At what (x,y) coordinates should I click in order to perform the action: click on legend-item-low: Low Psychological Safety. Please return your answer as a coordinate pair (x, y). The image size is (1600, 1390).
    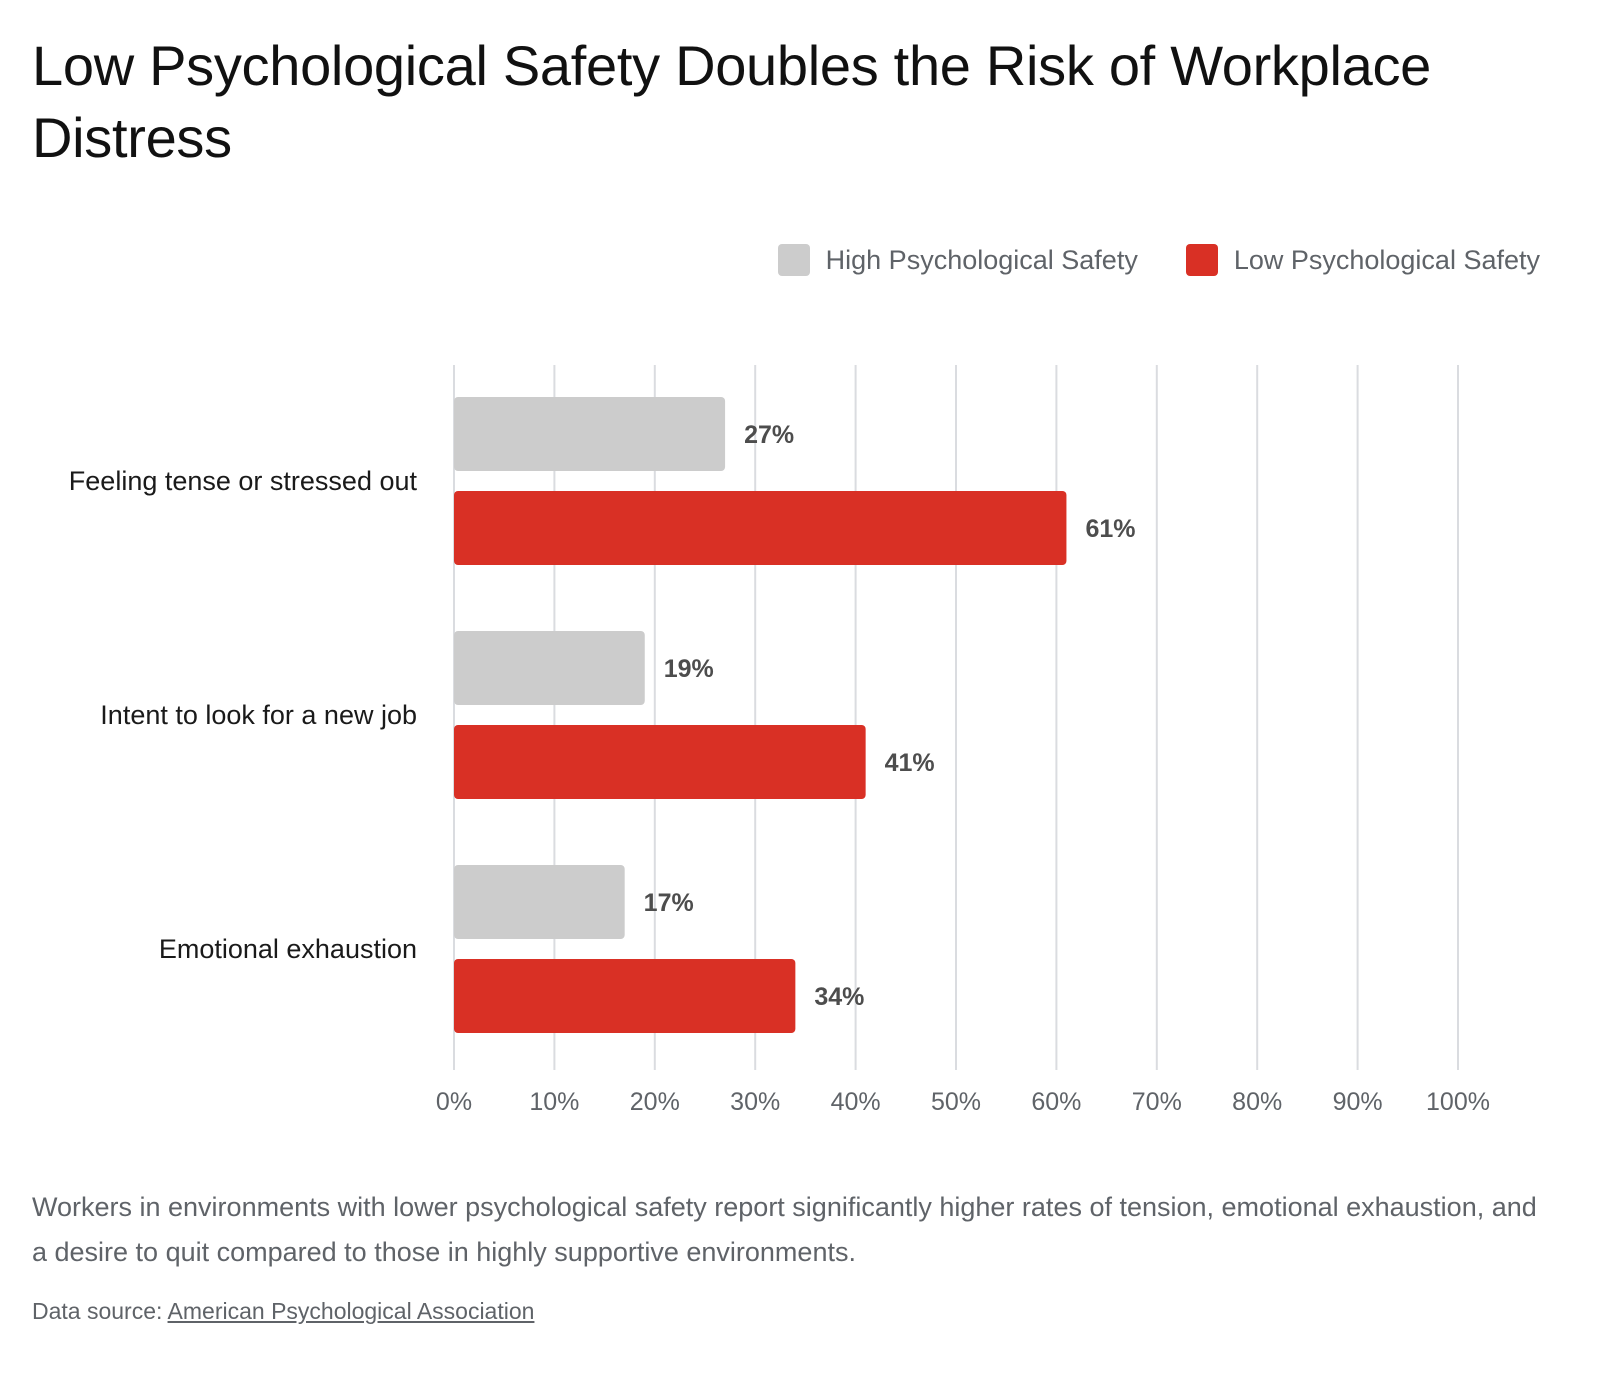
    Looking at the image, I should click on (1362, 260).